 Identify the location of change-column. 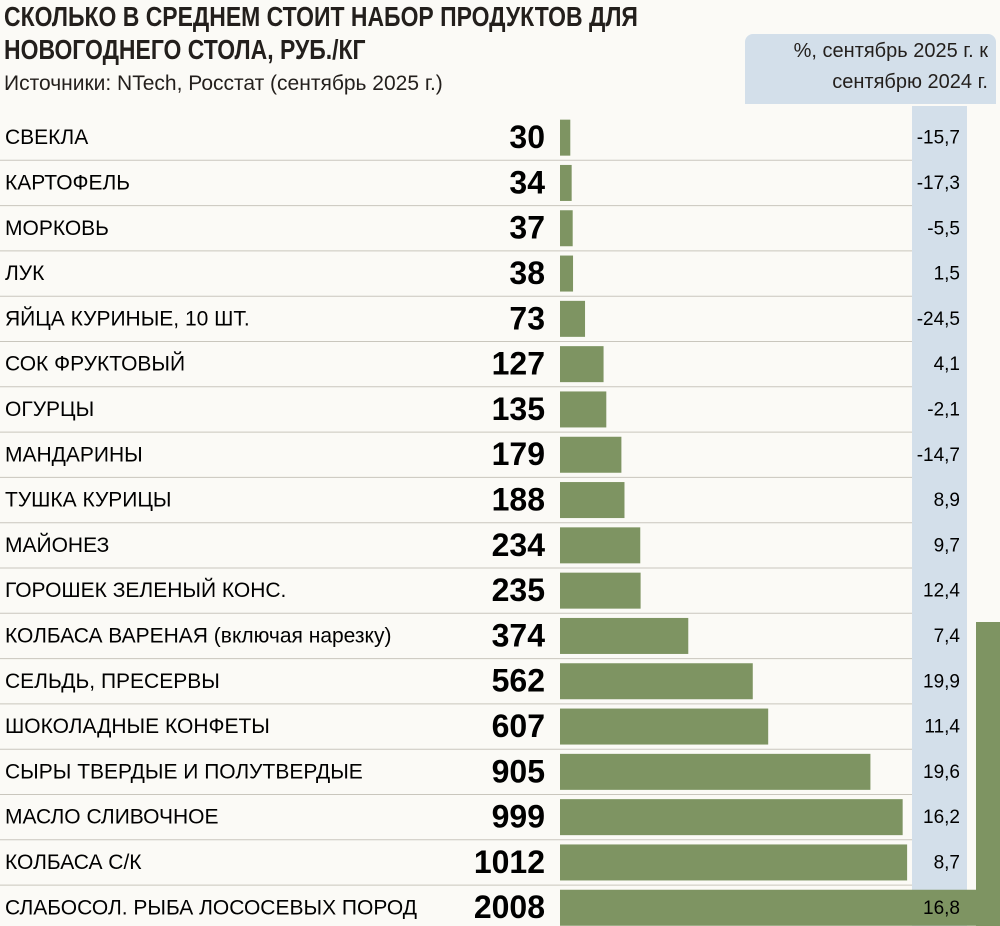
(939, 516).